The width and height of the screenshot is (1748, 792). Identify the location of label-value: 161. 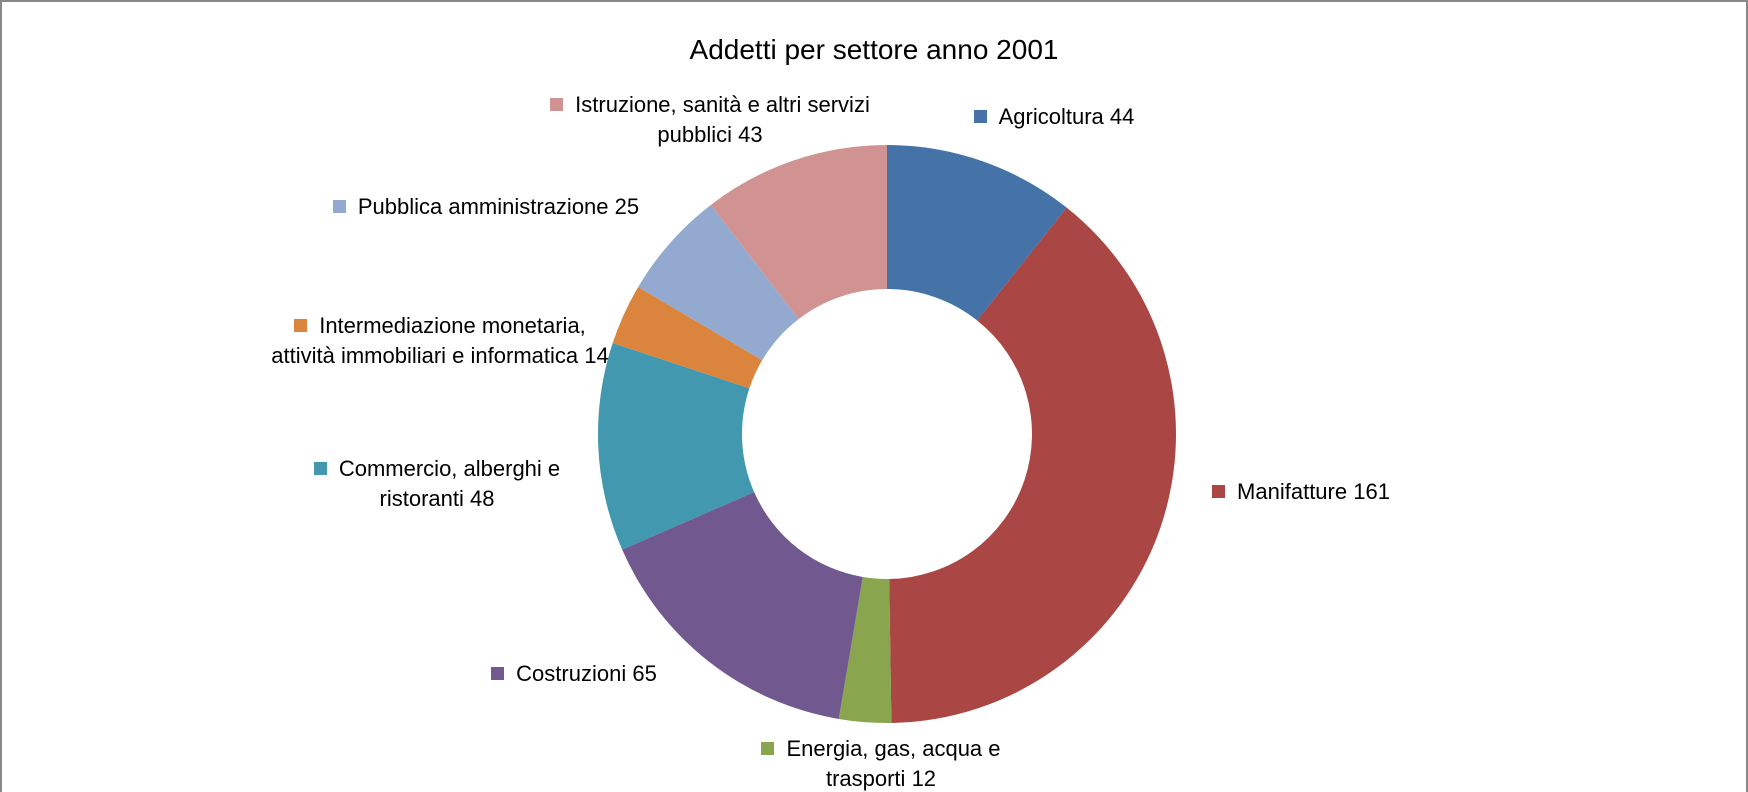
(1371, 491).